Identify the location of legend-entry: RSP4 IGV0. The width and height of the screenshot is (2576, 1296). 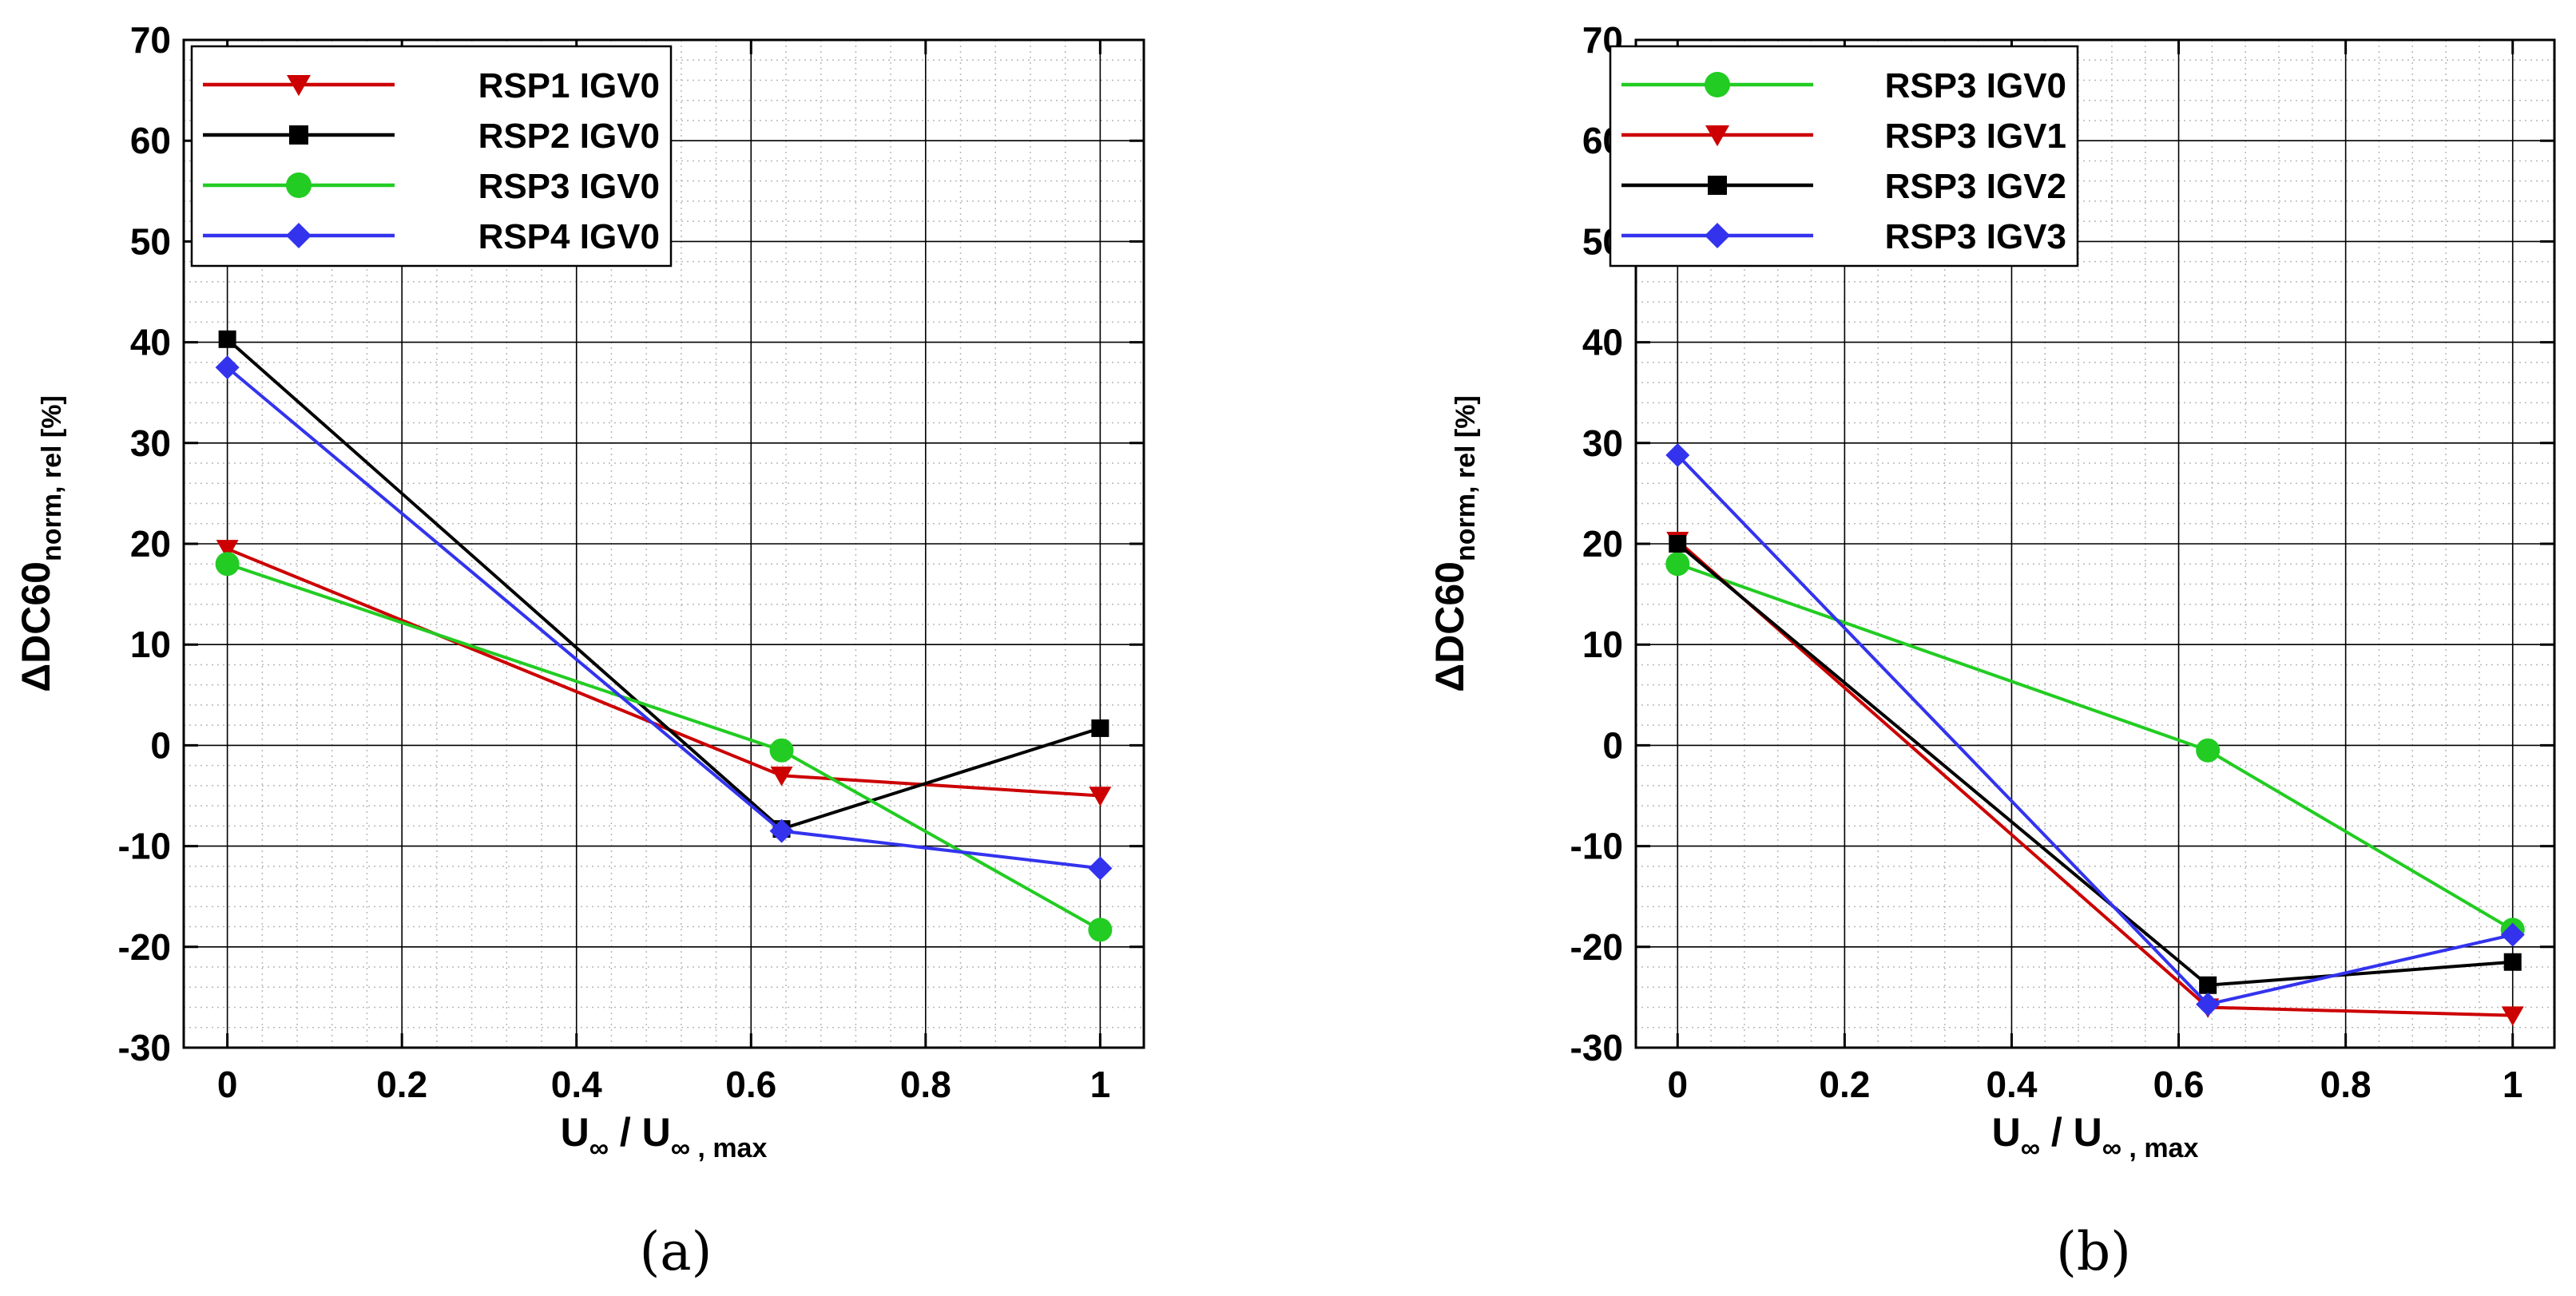
(431, 236).